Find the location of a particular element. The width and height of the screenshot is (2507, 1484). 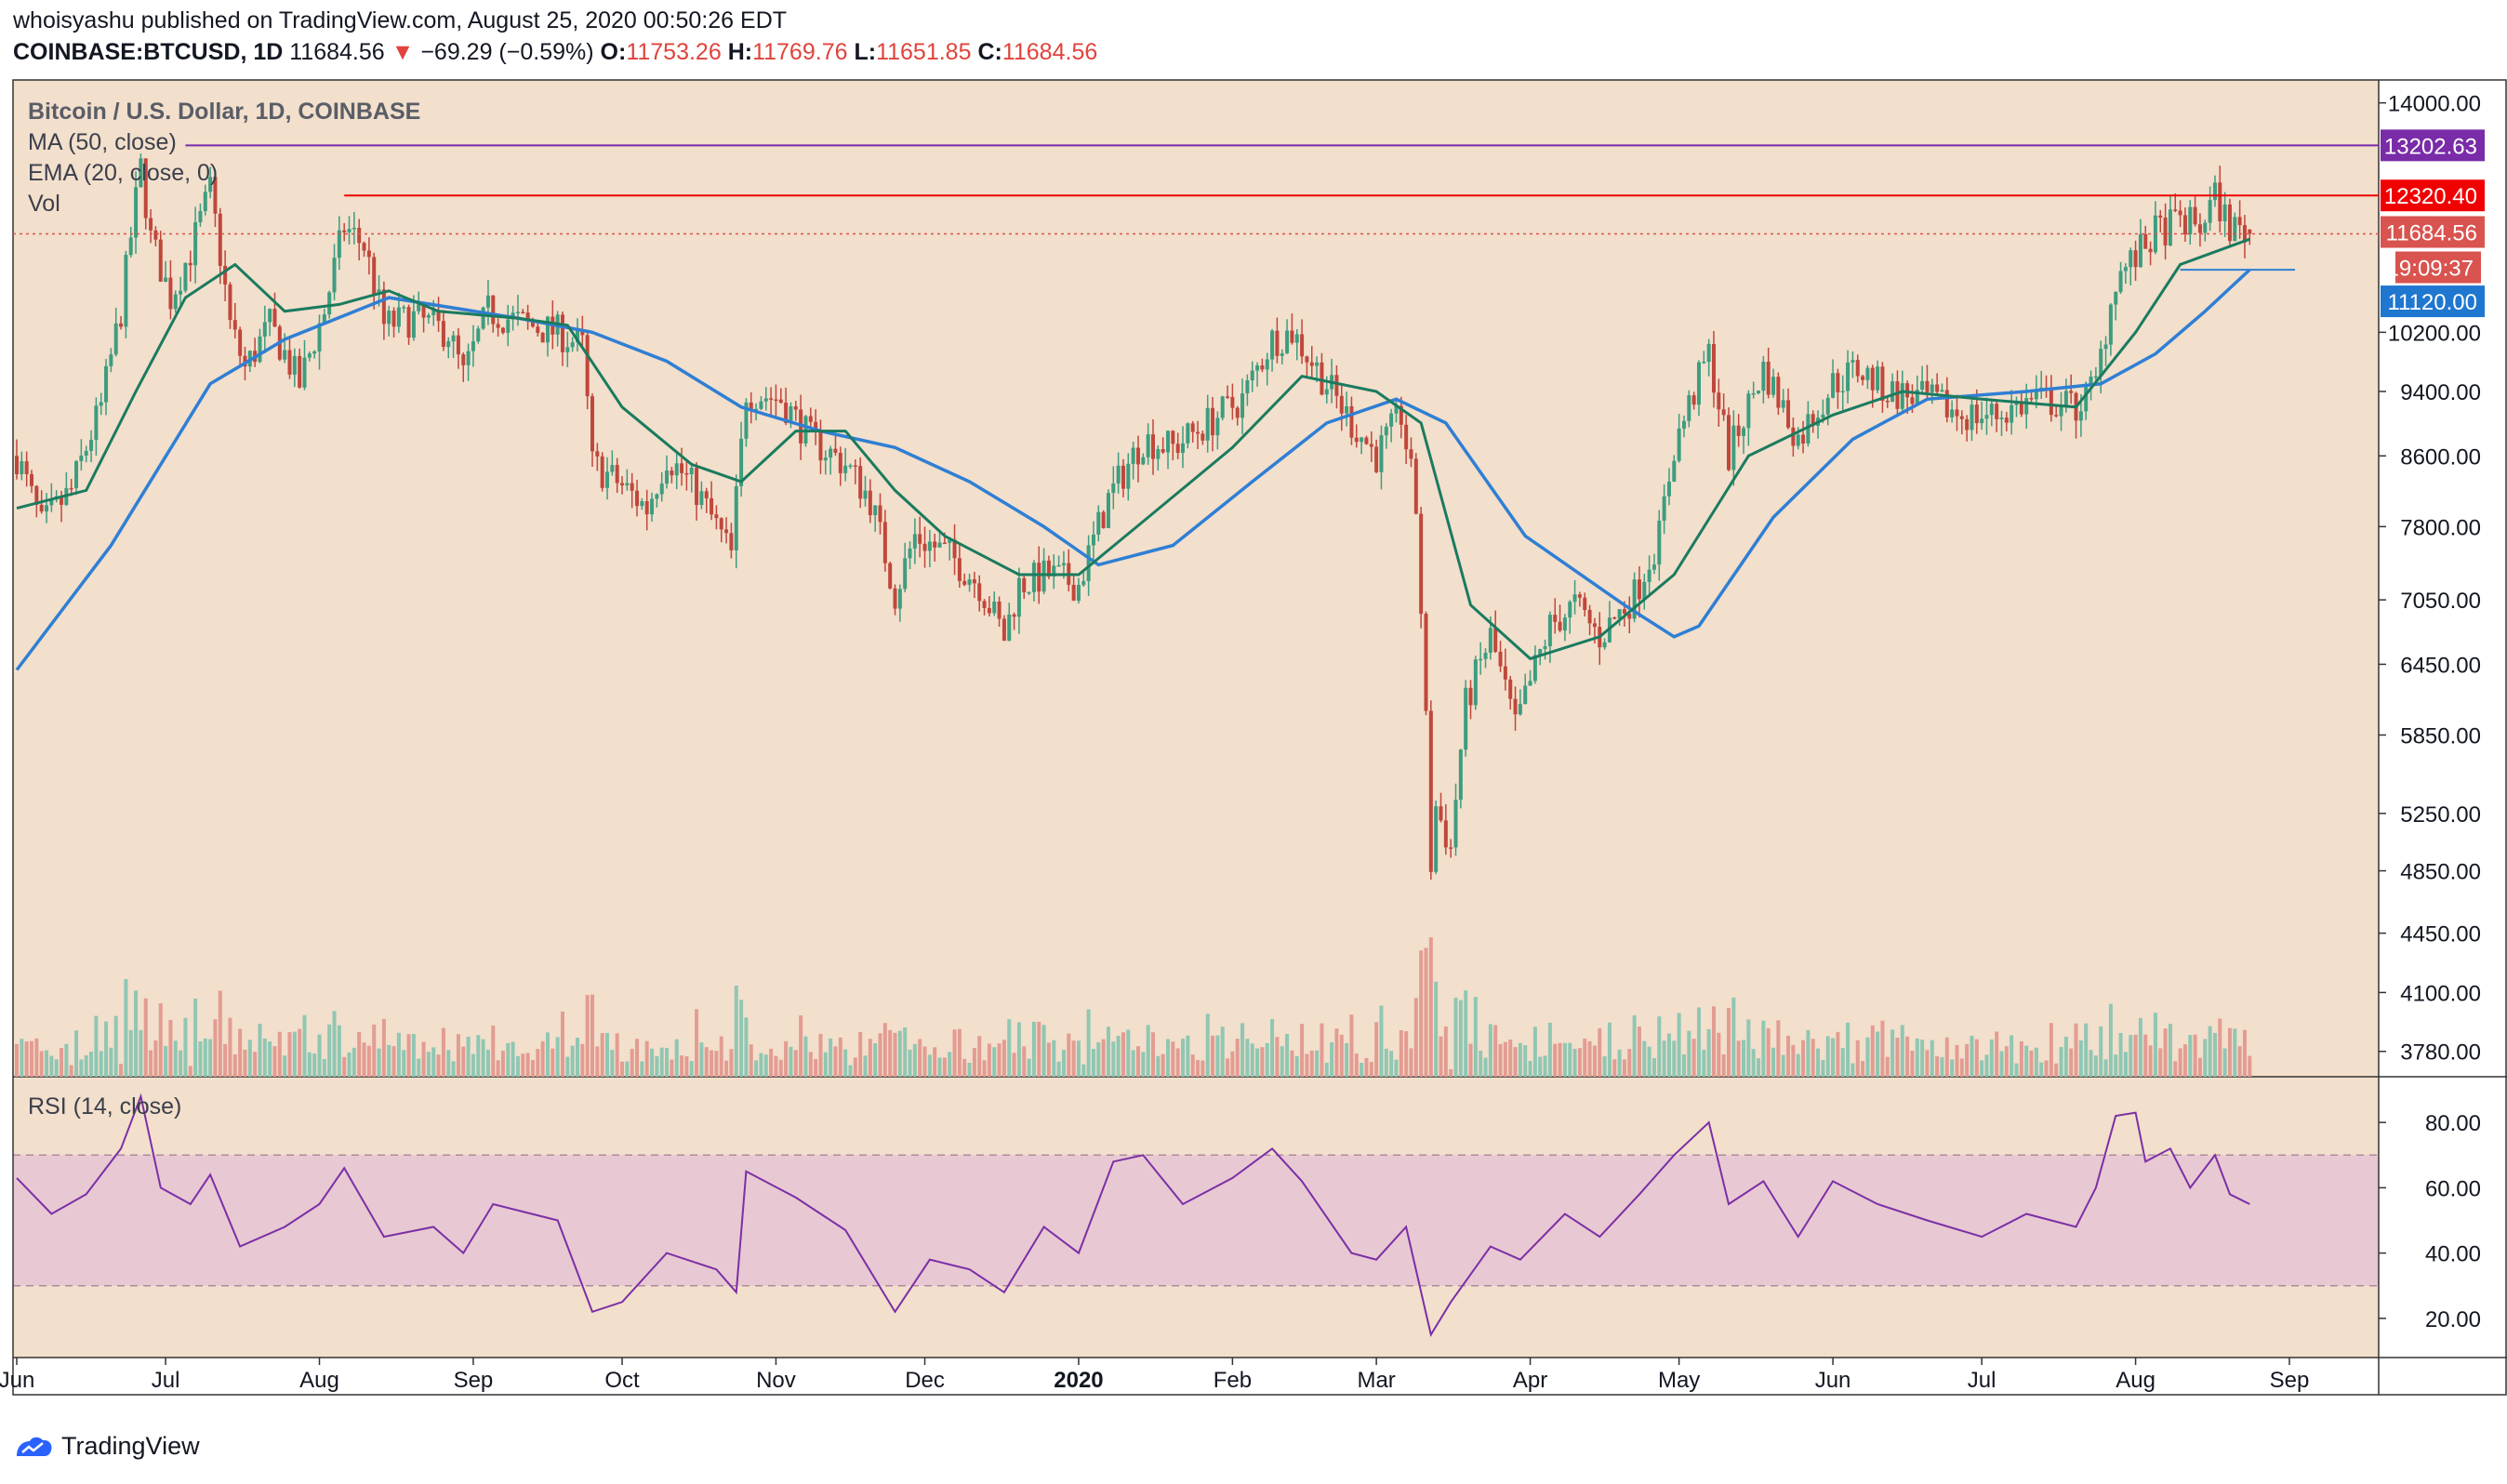

price-tick-label-7800: 7800.00 is located at coordinates (2440, 527).